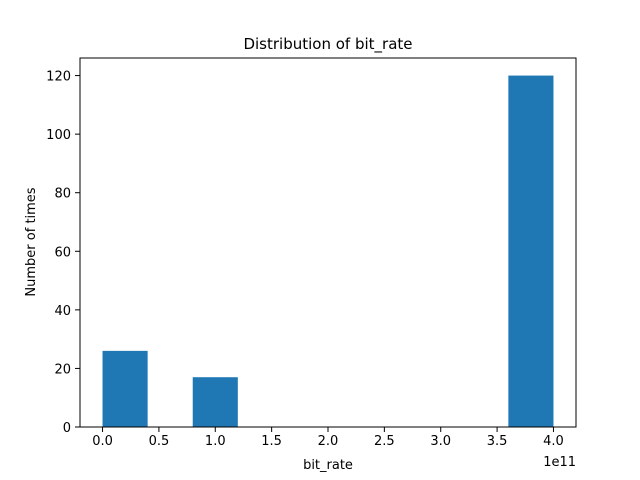 The height and width of the screenshot is (480, 640). I want to click on y-tick-label: 120, so click(58, 77).